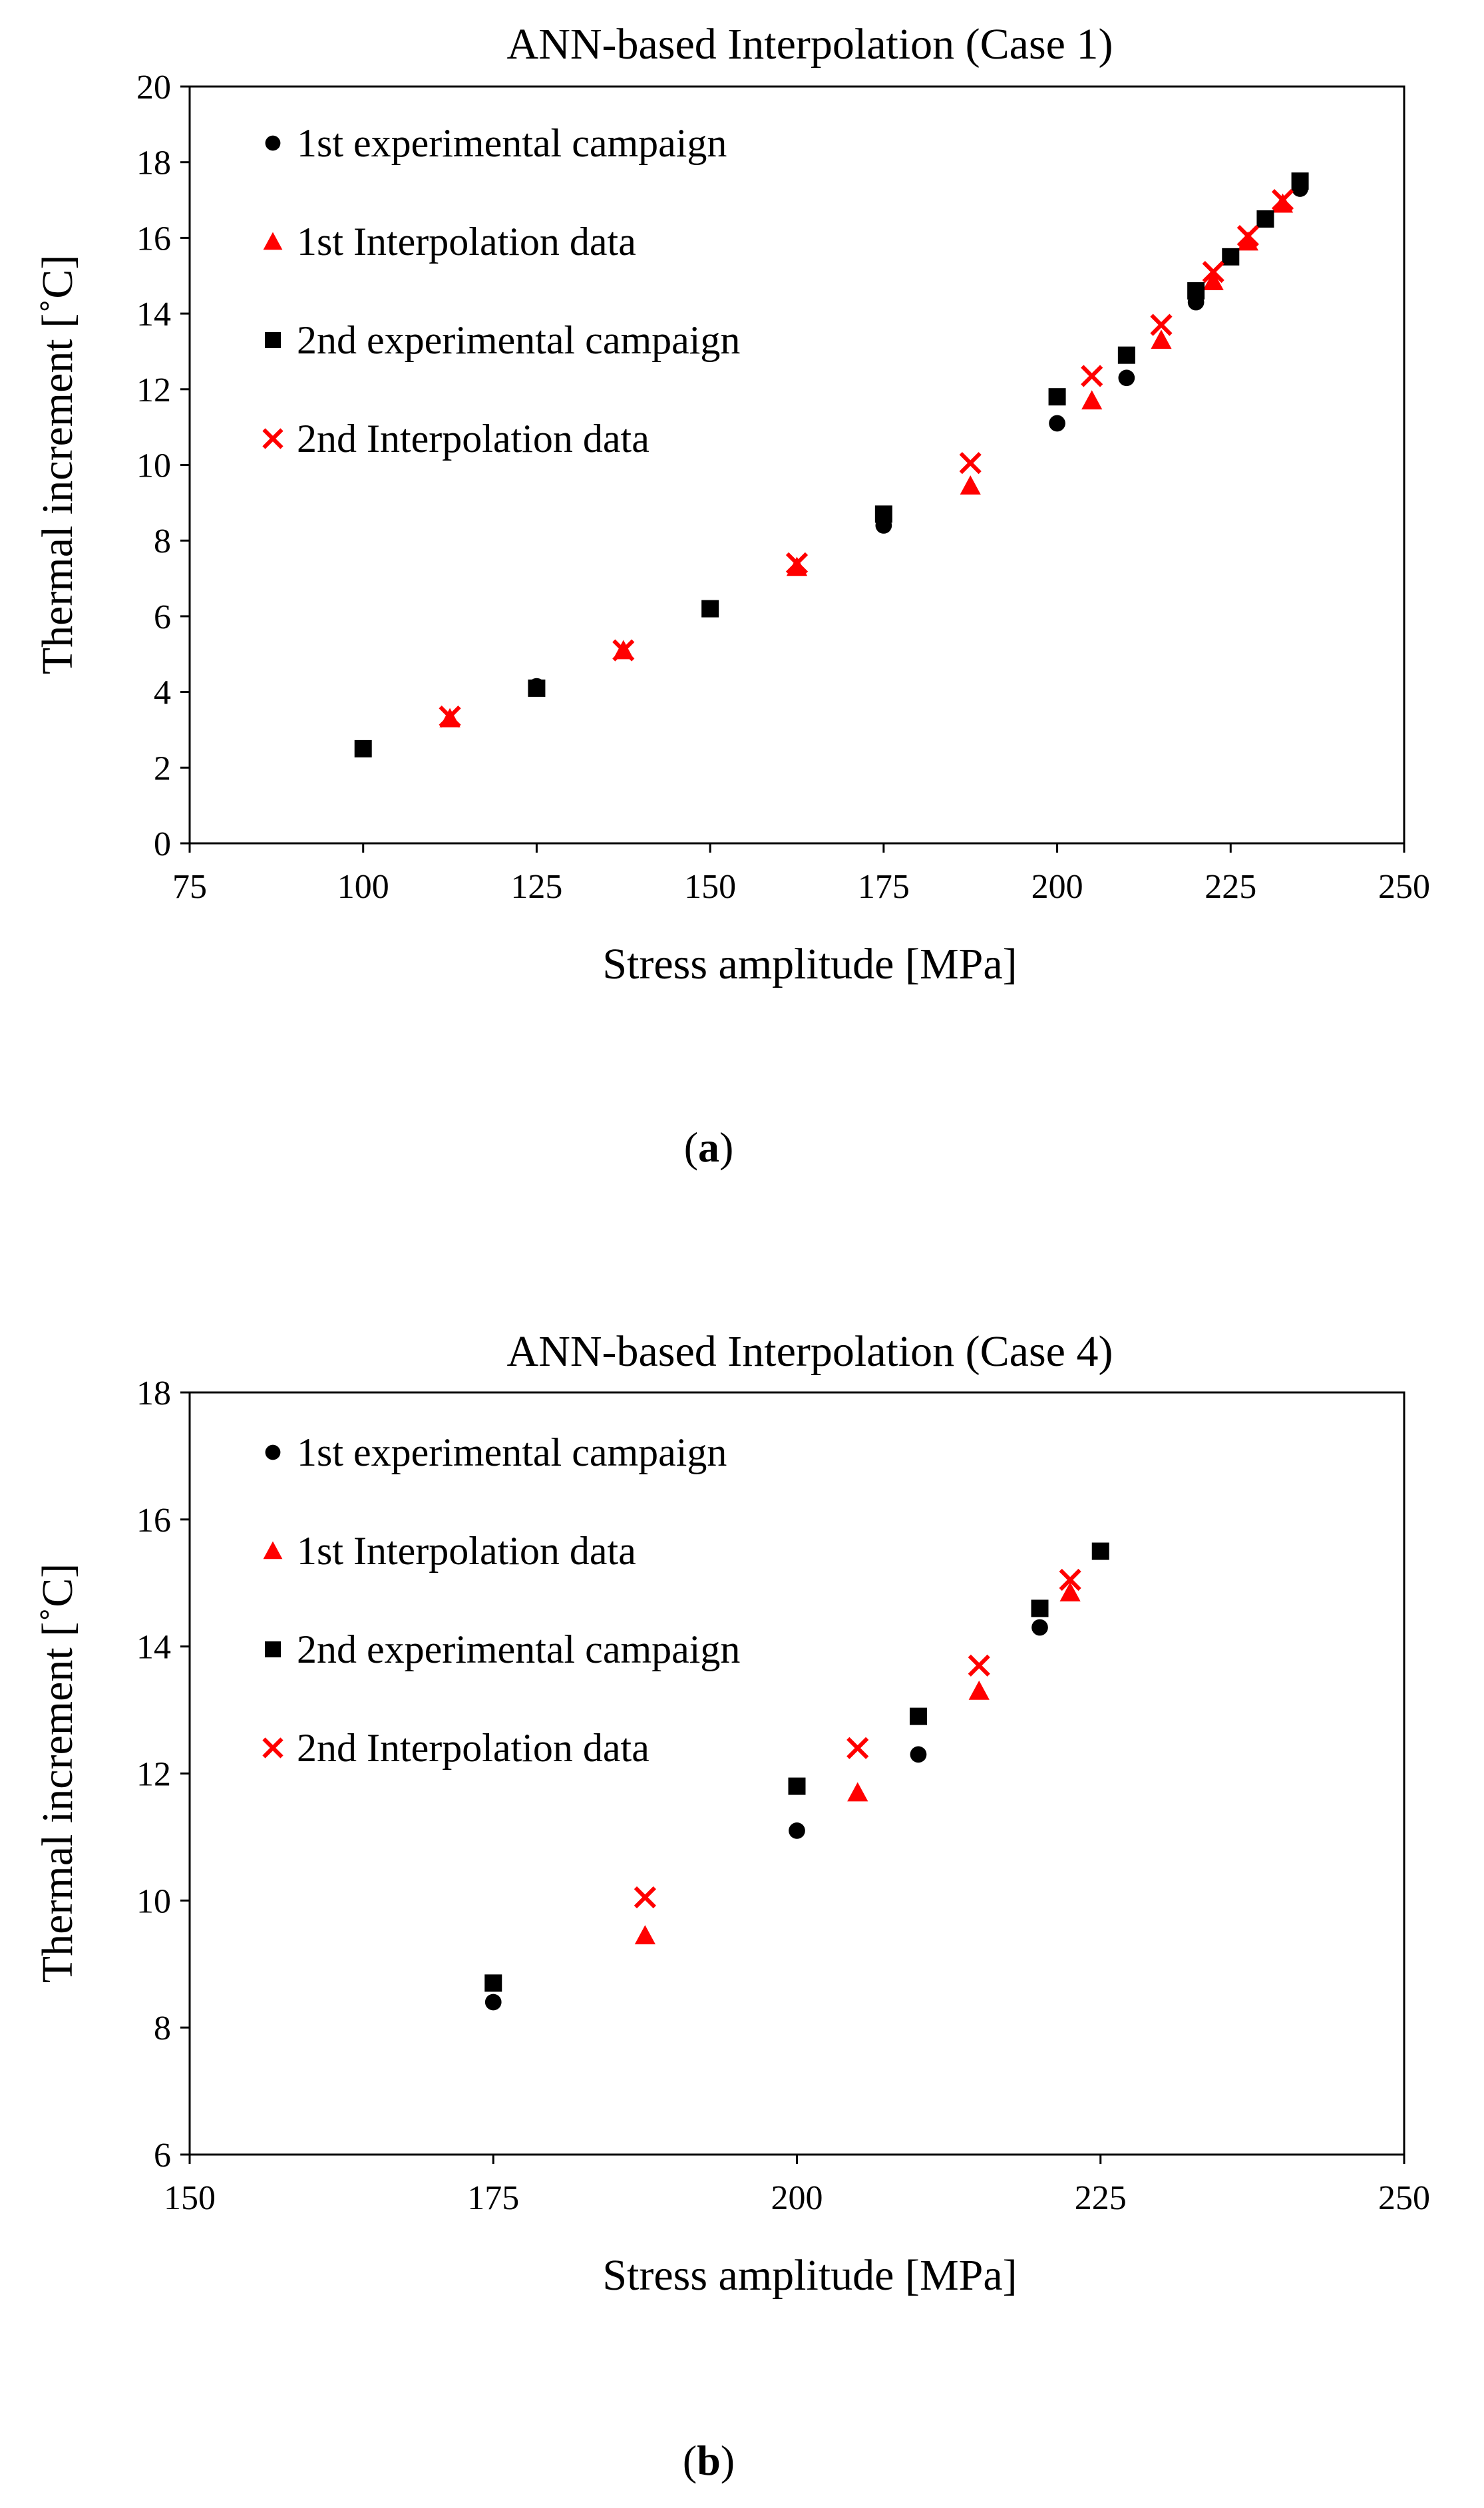  I want to click on y-axis-ticks: 0 2 4 6 8 10 12 14 16 18 20, so click(163, 466).